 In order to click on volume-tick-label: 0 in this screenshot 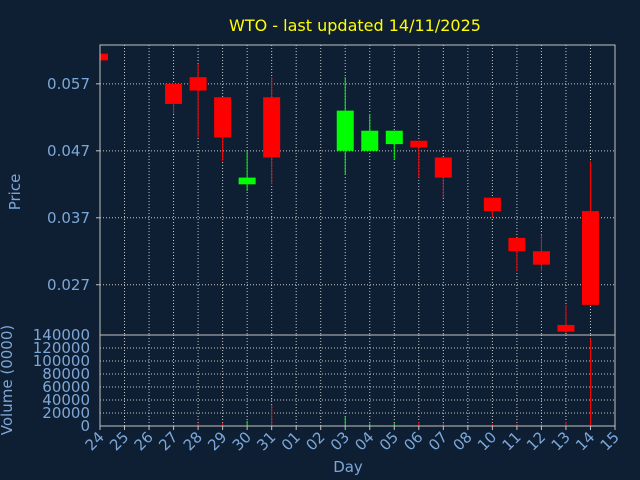, I will do `click(85, 426)`.